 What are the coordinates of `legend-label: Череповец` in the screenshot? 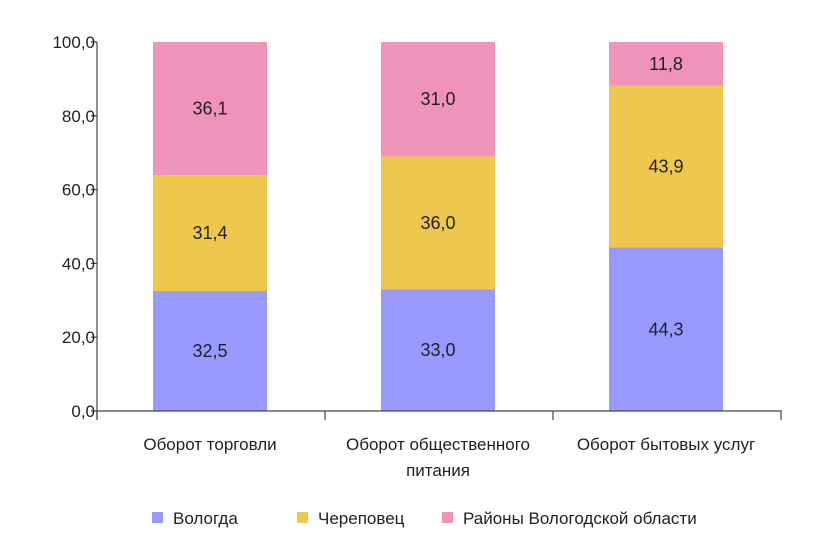 It's located at (361, 518).